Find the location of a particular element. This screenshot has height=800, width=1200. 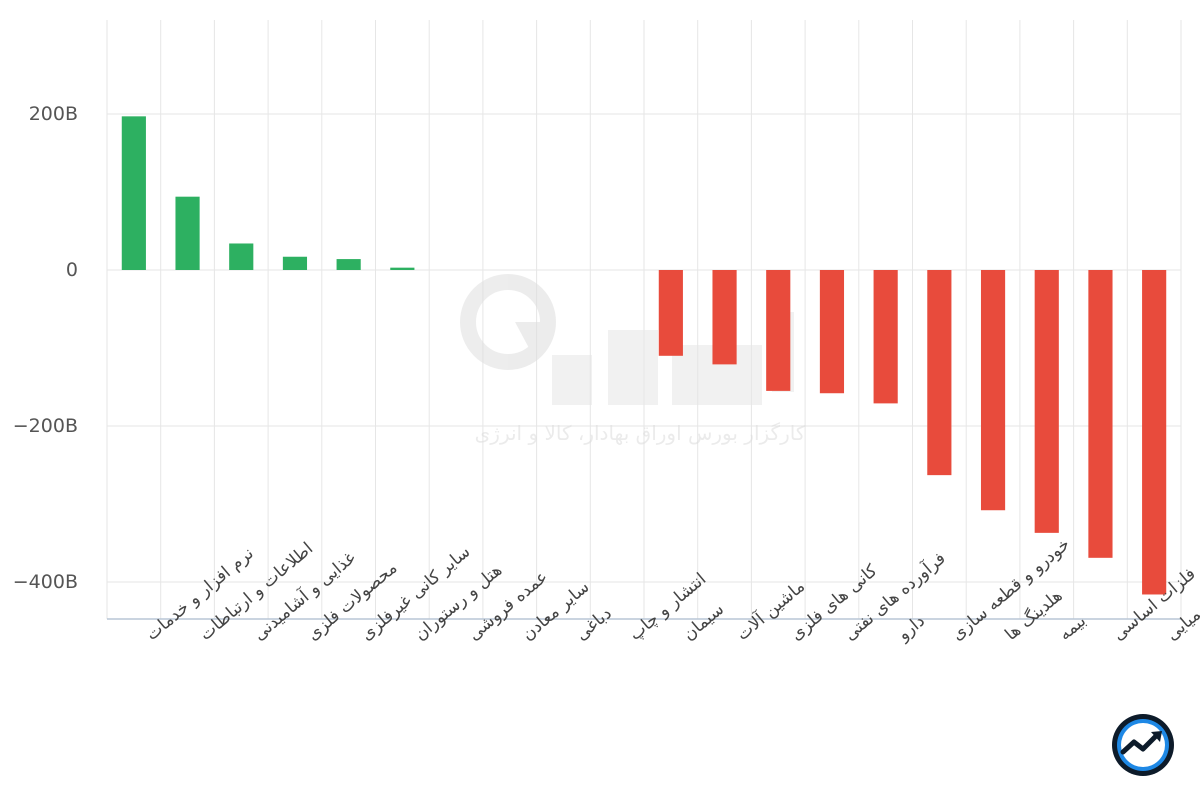

chart-trend-logo-icon is located at coordinates (1143, 745).